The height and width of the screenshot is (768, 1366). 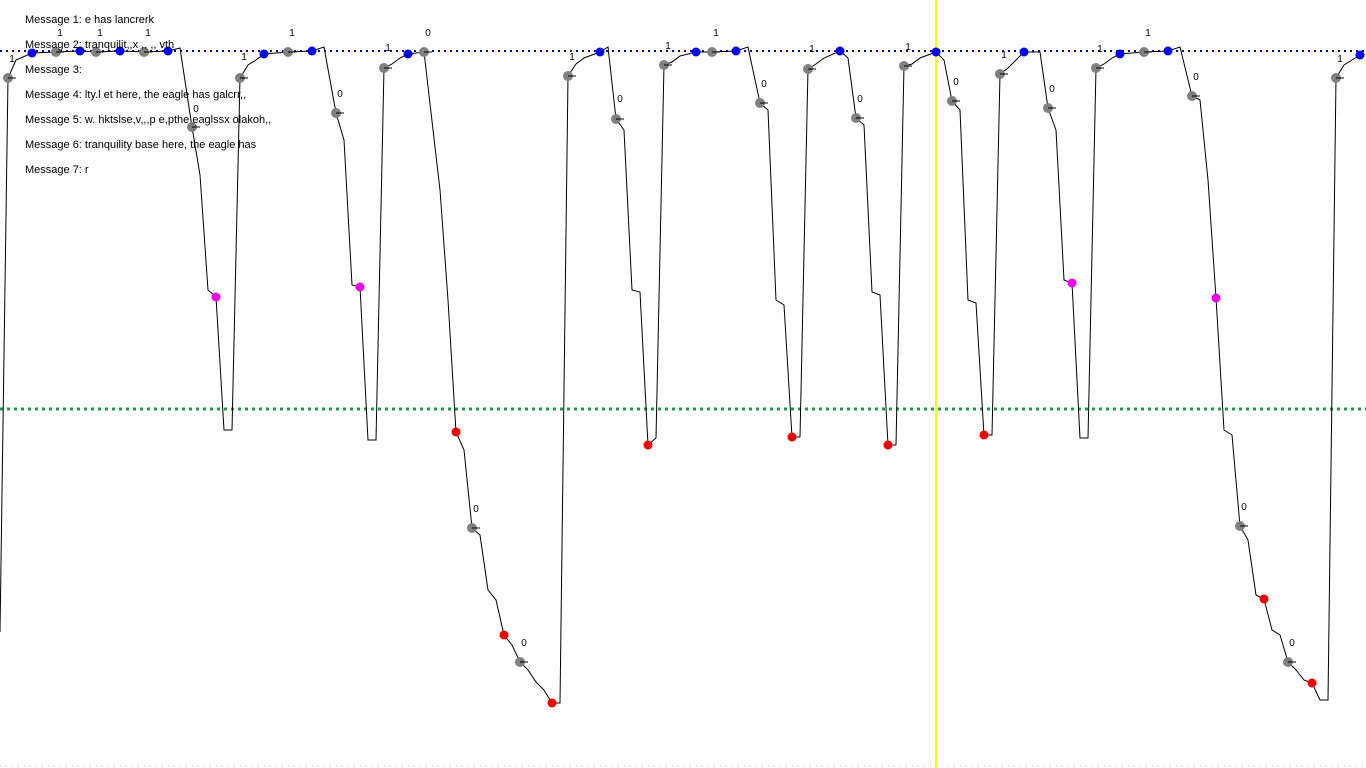 What do you see at coordinates (100, 45) in the screenshot?
I see `message-2: Message 2: tranquilit,,x ,, ,, vth` at bounding box center [100, 45].